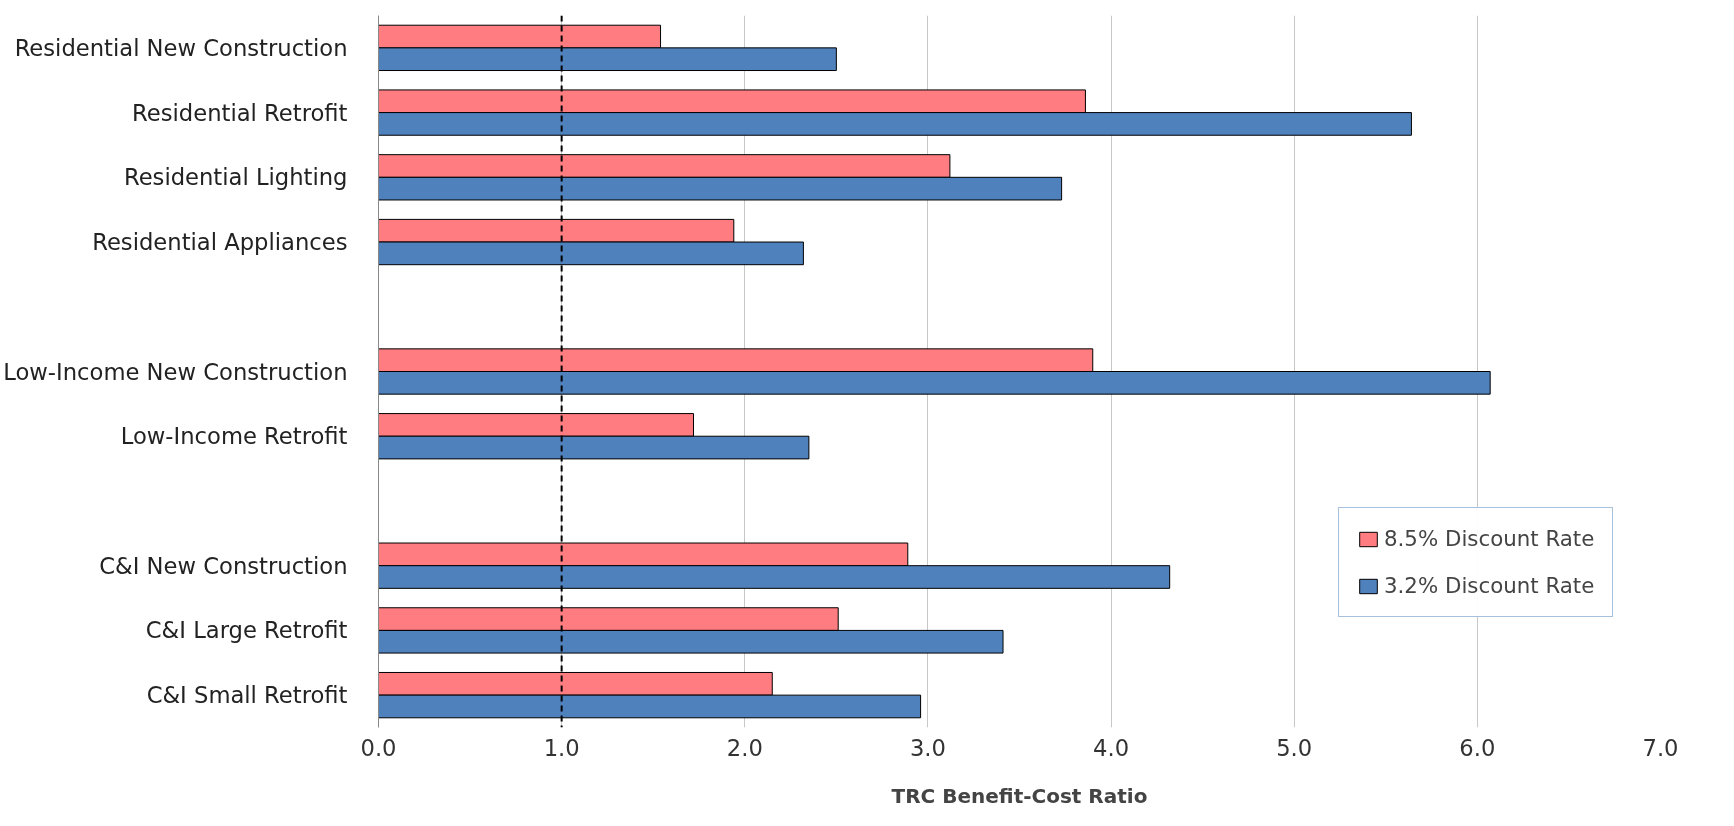 This screenshot has width=1734, height=826. I want to click on x-tick-label: 5.0, so click(1294, 747).